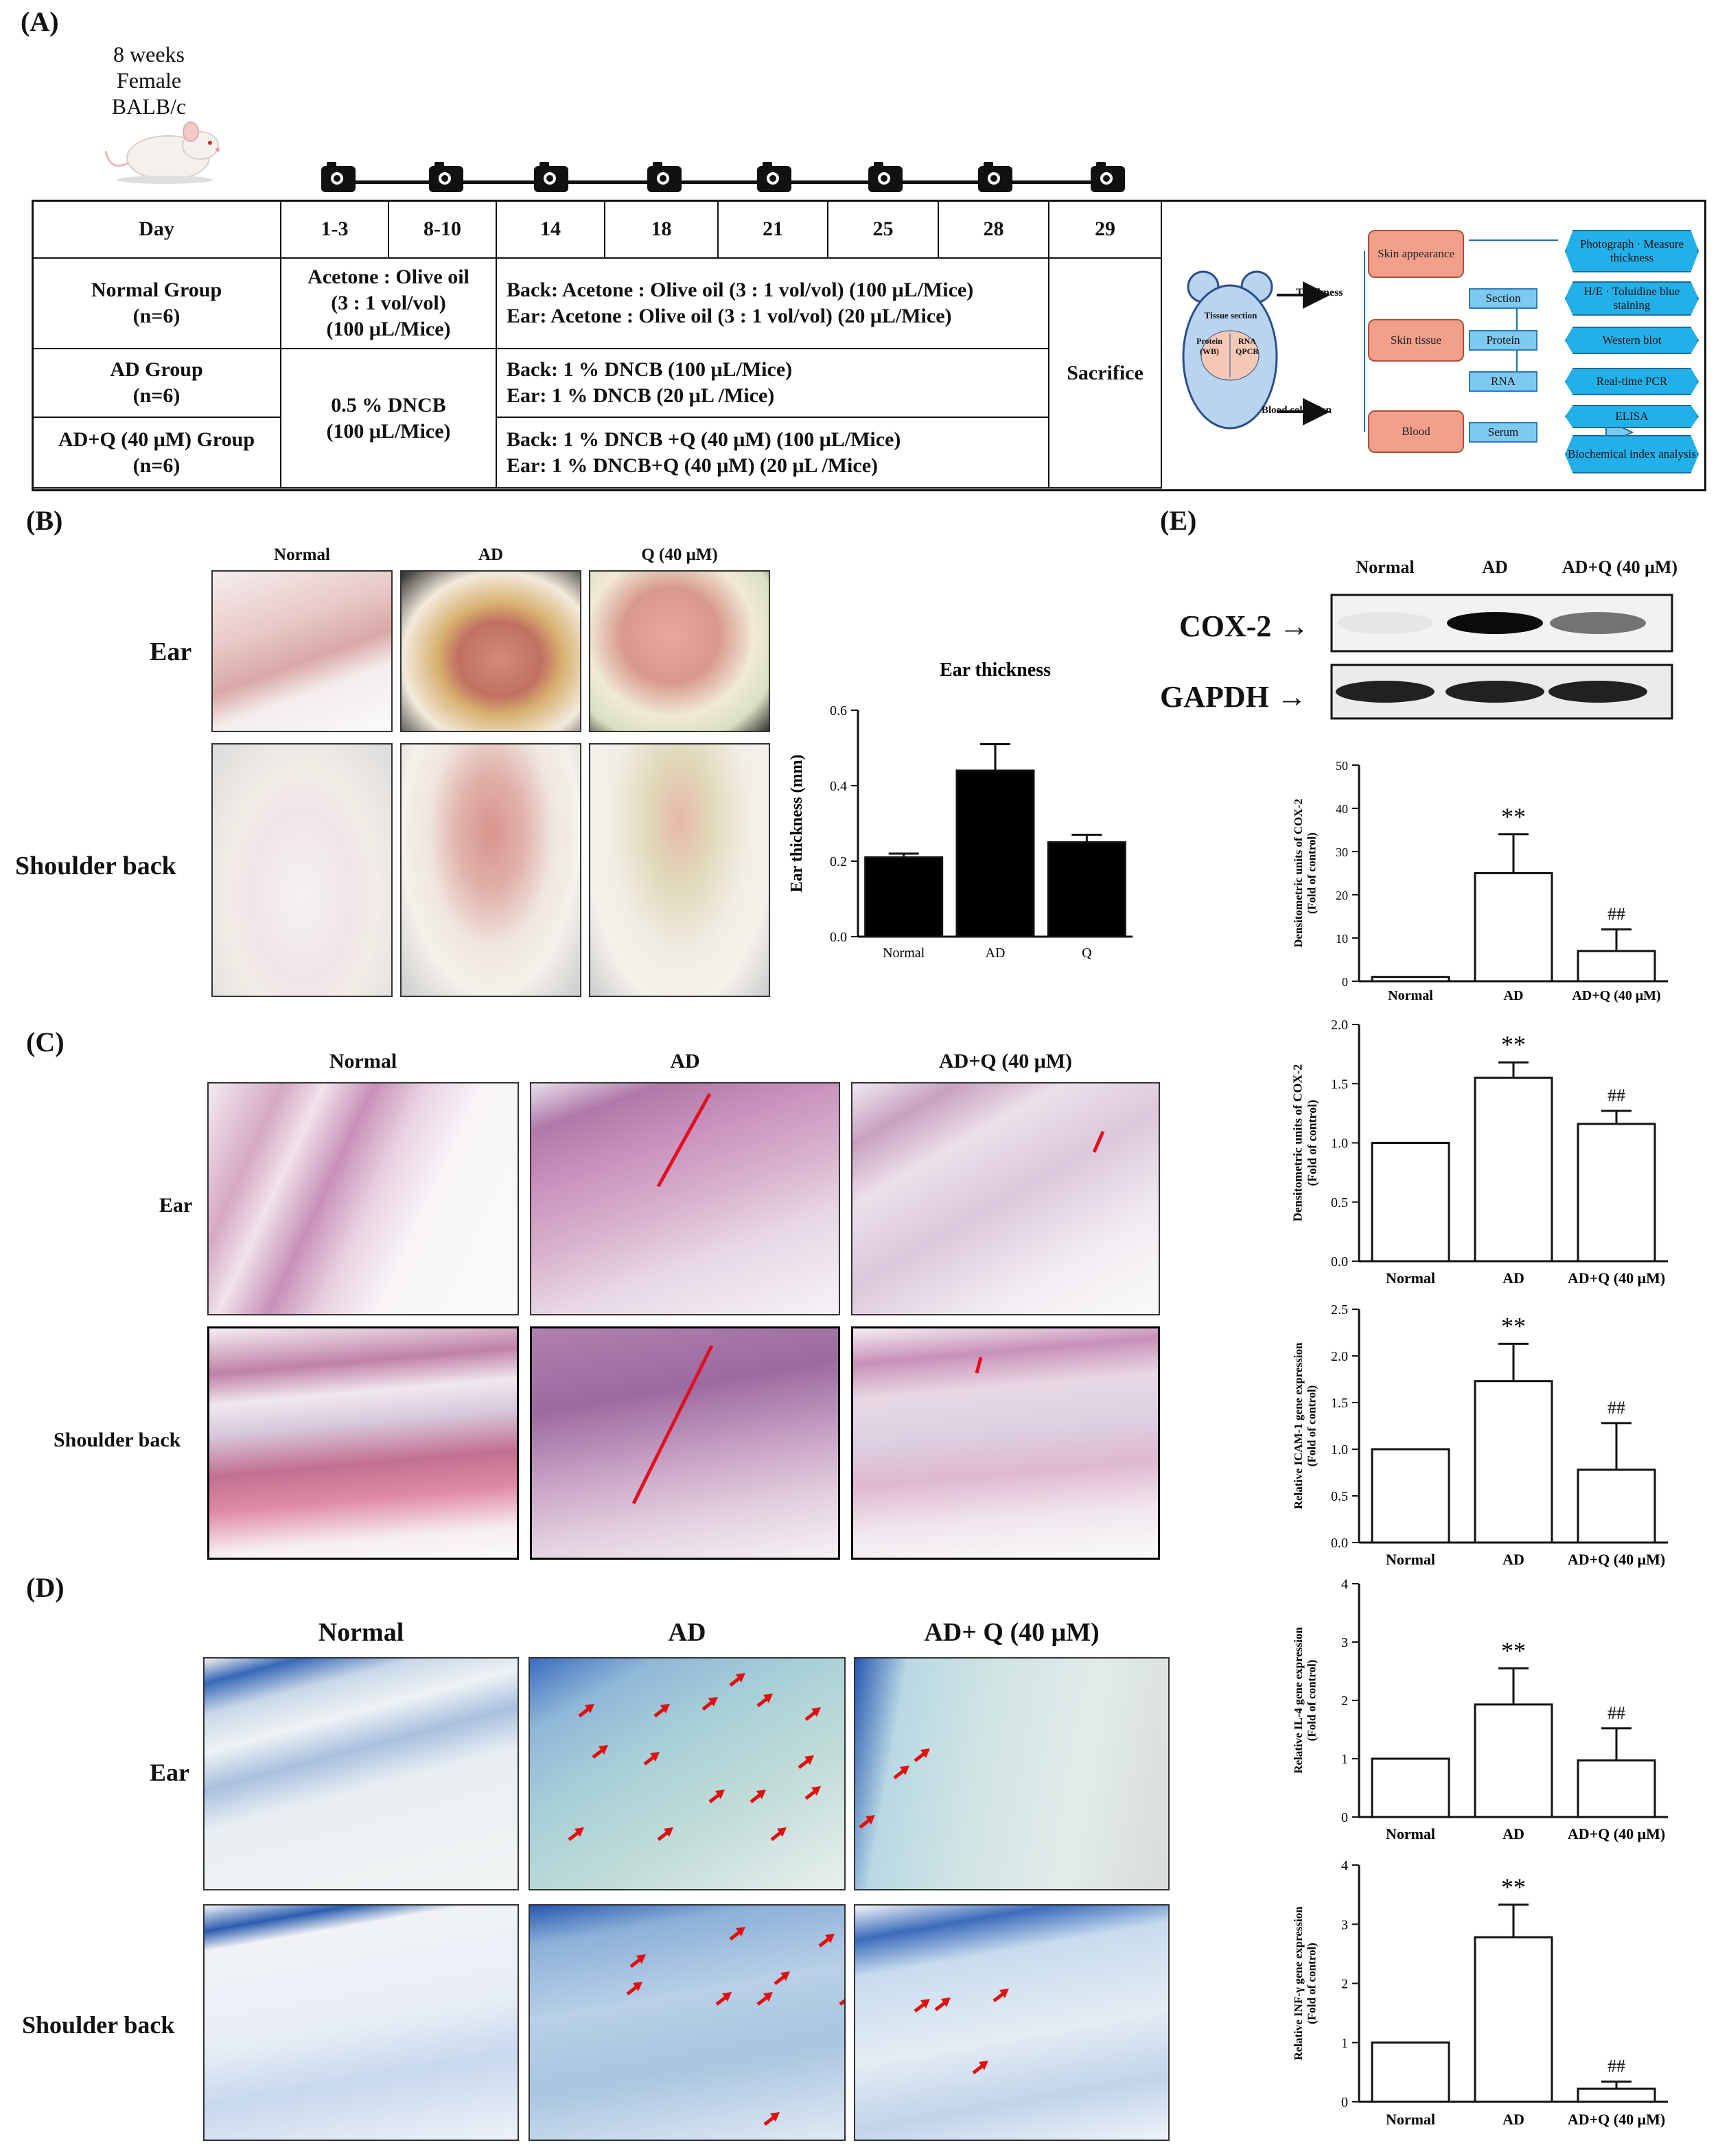  Describe the element at coordinates (389, 418) in the screenshot. I see `dncb-early-cell: 0.5 % DNCB (100 μL/Mice)` at that location.